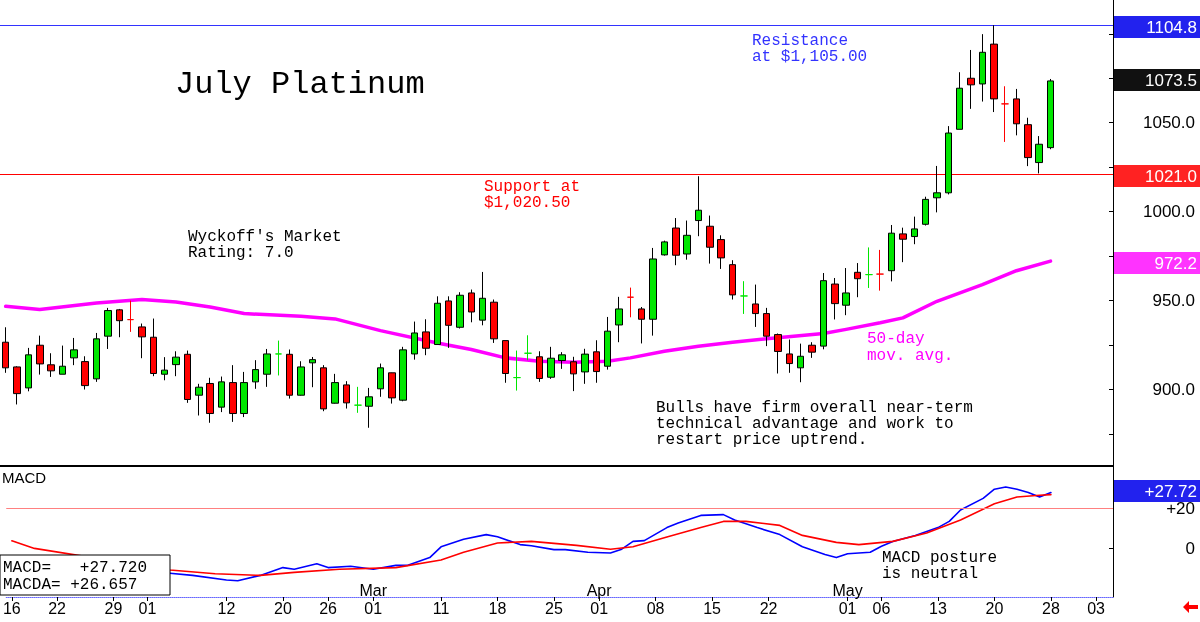 The image size is (1200, 622). Describe the element at coordinates (113, 608) in the screenshot. I see `x-tick-label: 29` at that location.